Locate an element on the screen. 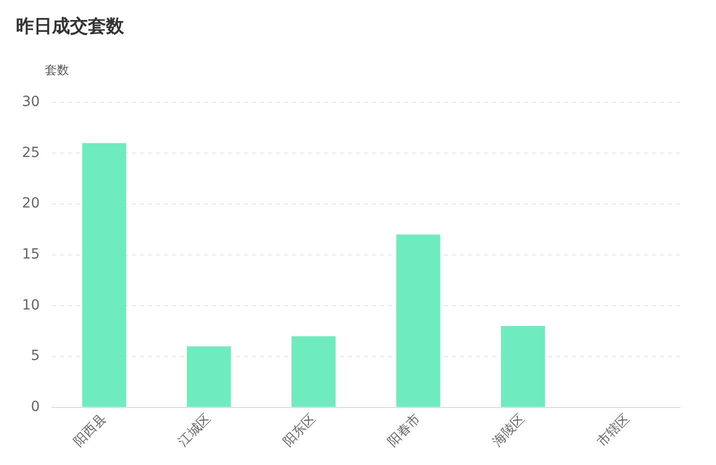 Image resolution: width=716 pixels, height=465 pixels. x-tick-label: 市辖区 is located at coordinates (613, 431).